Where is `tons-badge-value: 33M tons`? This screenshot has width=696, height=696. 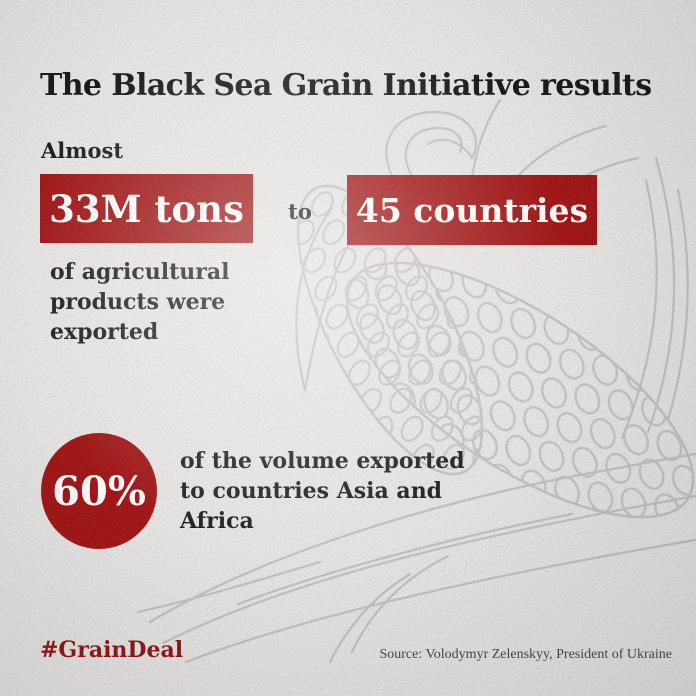 tons-badge-value: 33M tons is located at coordinates (146, 208).